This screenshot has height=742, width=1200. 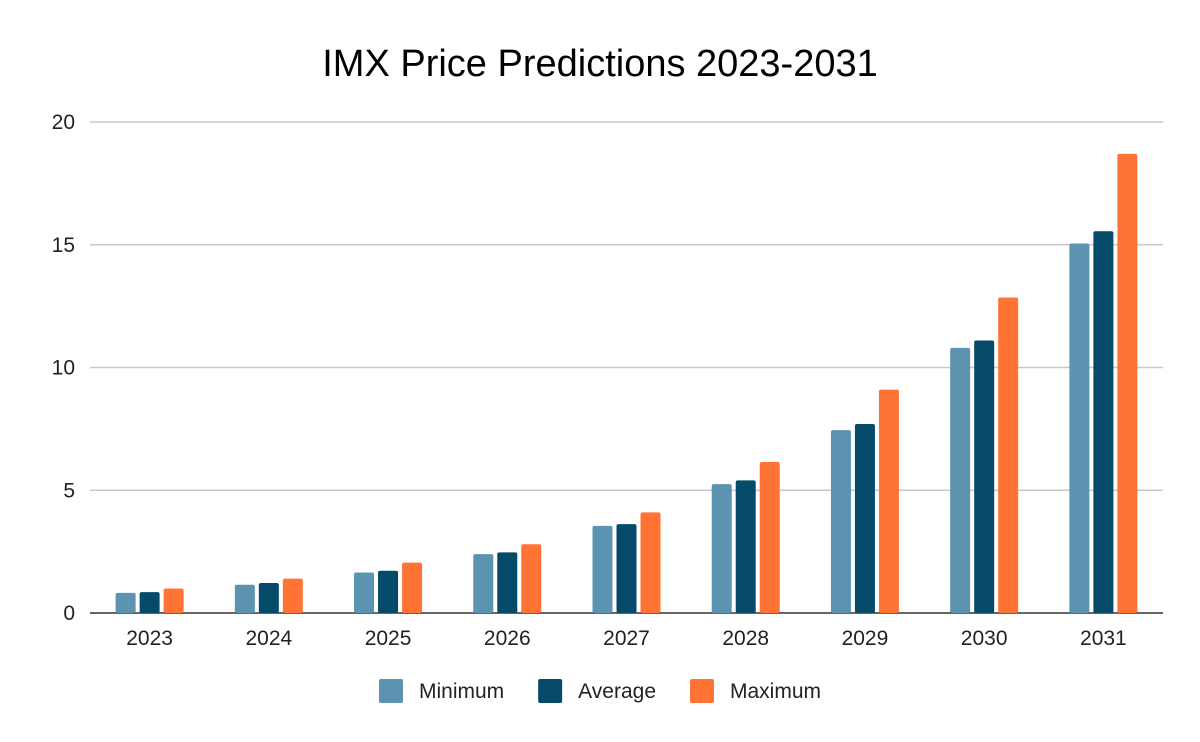 I want to click on x-tick-label: 2029, so click(x=865, y=638).